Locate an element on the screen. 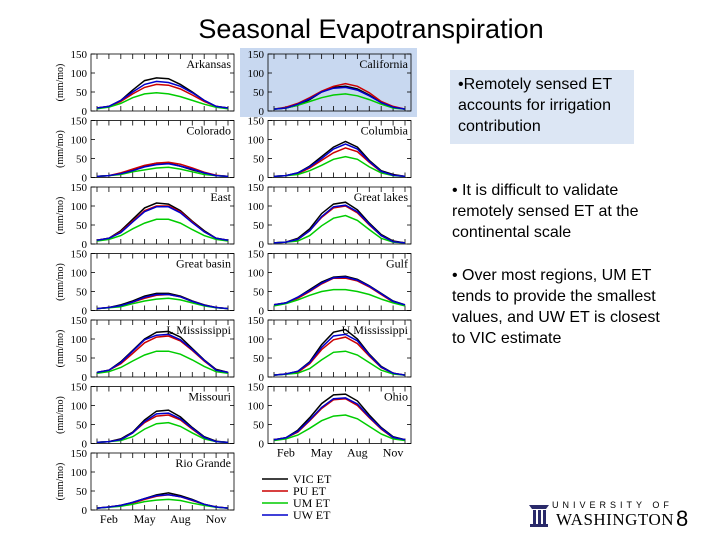  uw-logo-icon is located at coordinates (539, 516).